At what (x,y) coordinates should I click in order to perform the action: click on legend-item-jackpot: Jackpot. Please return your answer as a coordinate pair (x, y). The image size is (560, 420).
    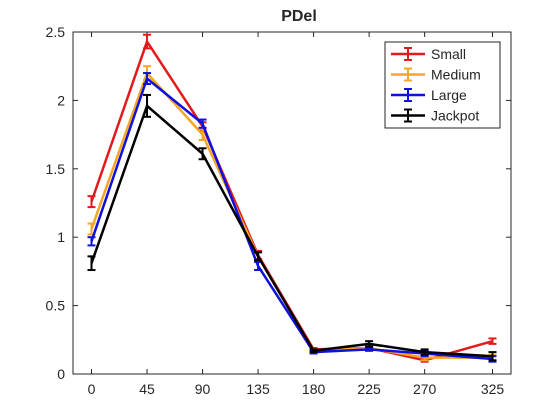
    Looking at the image, I should click on (435, 116).